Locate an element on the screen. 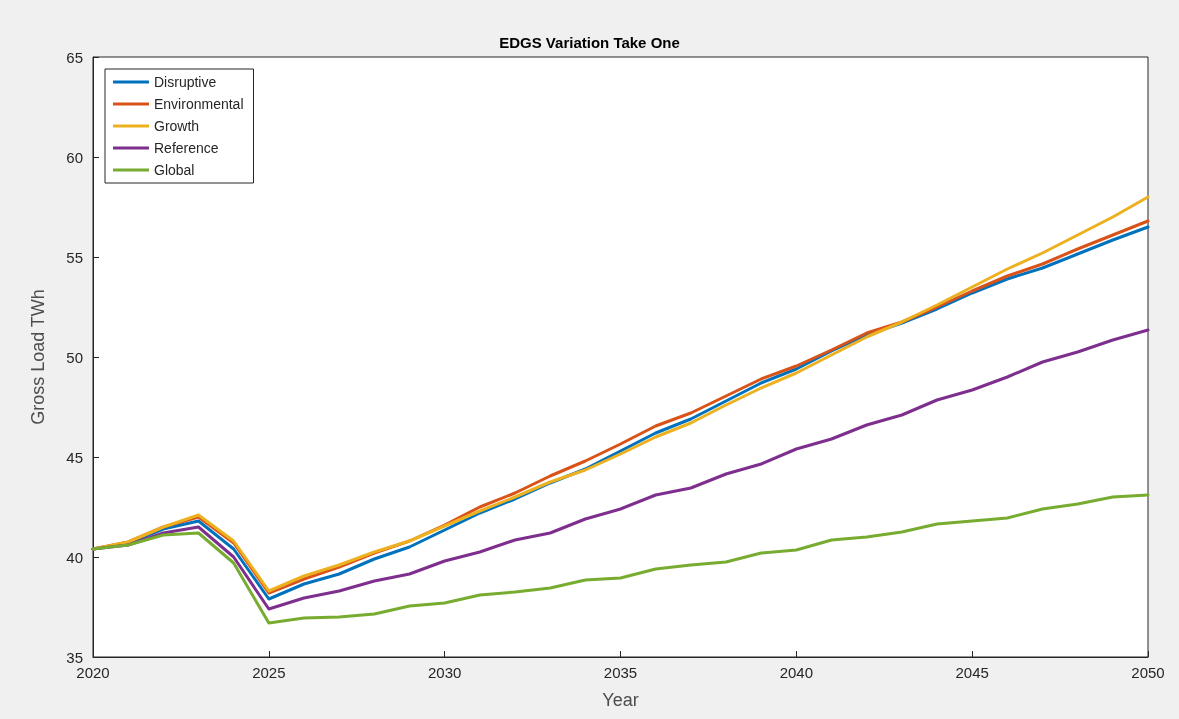 The width and height of the screenshot is (1179, 719). x-tick-label: 2035 is located at coordinates (620, 672).